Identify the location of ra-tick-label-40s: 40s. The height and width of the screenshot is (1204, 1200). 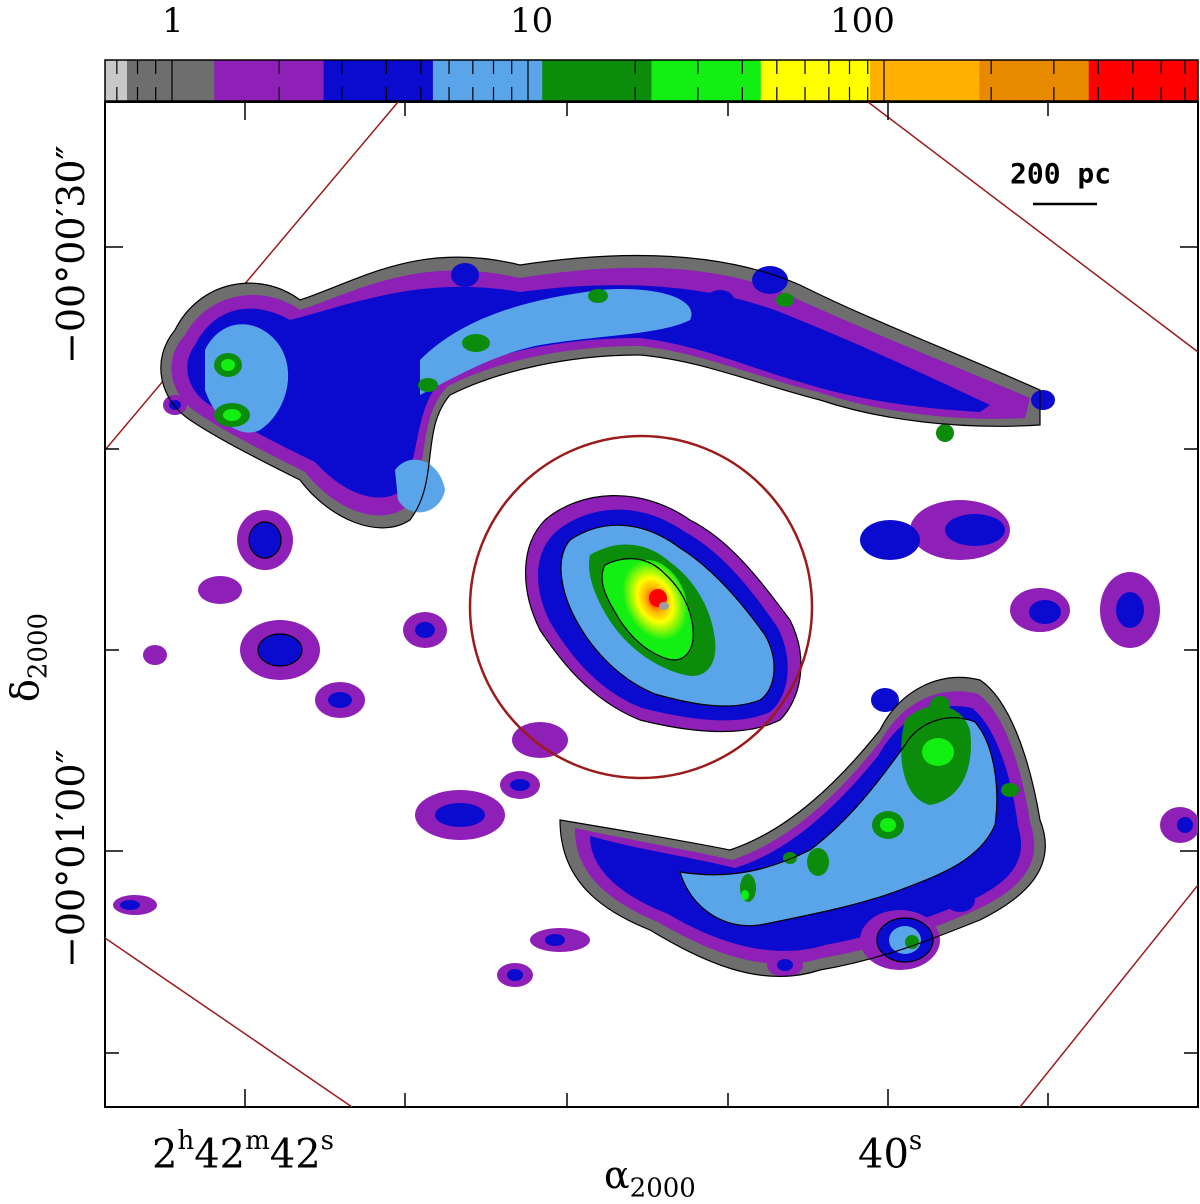
(890, 1153).